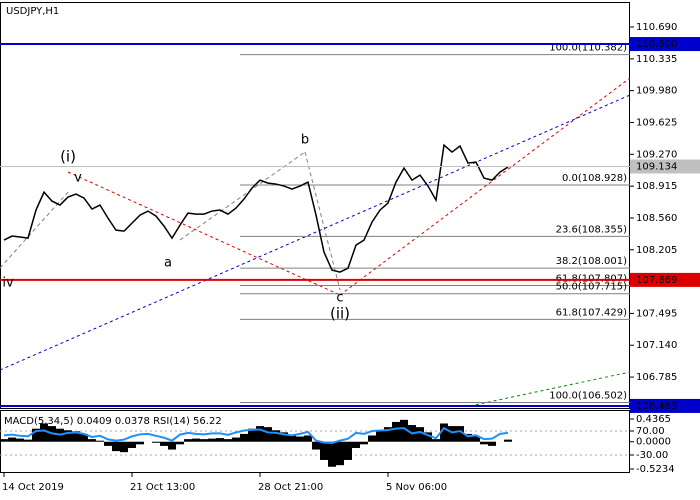 This screenshot has height=500, width=700. What do you see at coordinates (588, 395) in the screenshot?
I see `fib-label: 100.0(106.502)` at bounding box center [588, 395].